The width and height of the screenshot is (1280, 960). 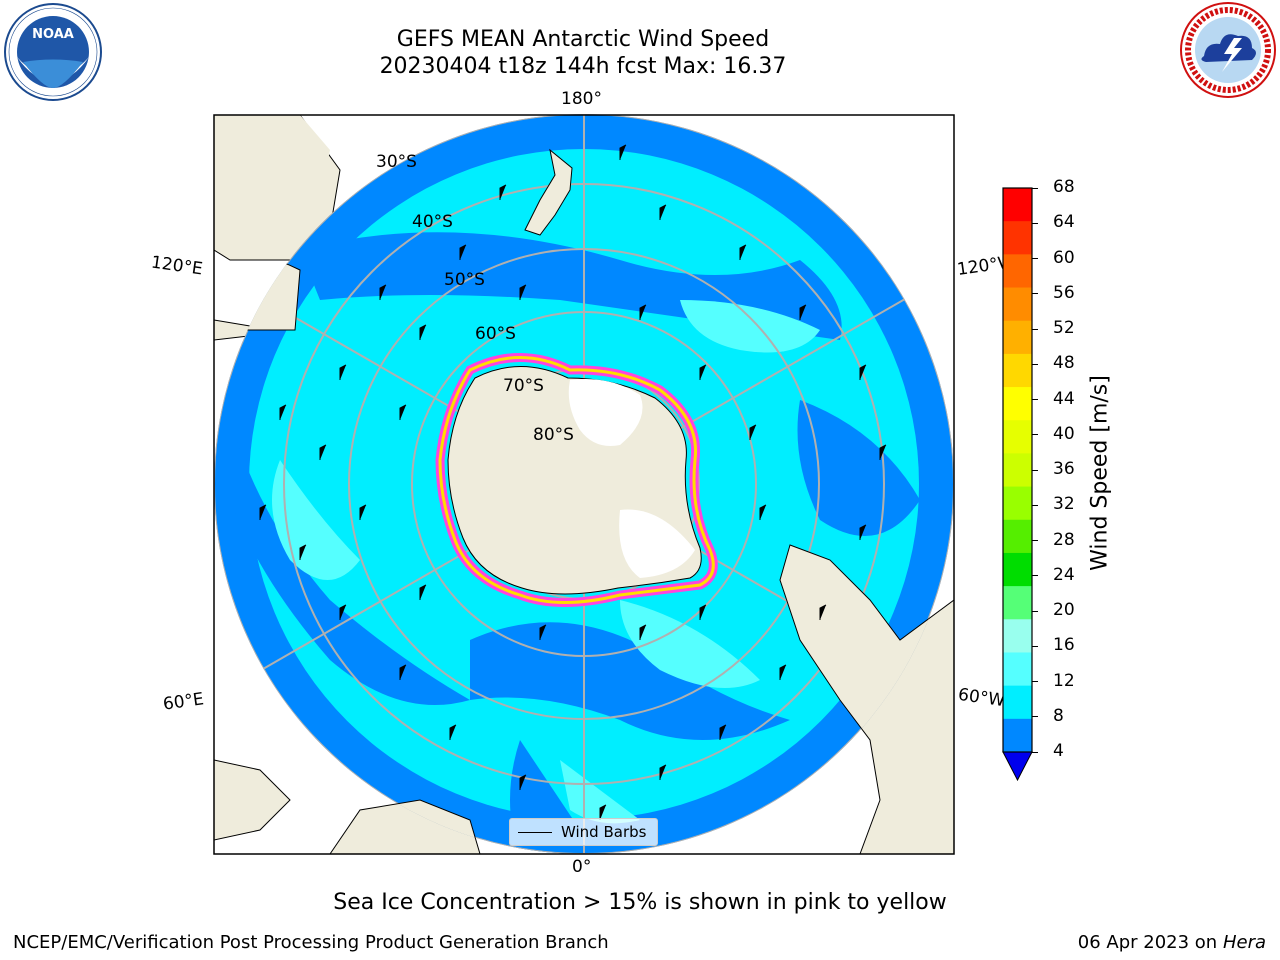 What do you see at coordinates (604, 832) in the screenshot?
I see `legend-label: Wind Barbs` at bounding box center [604, 832].